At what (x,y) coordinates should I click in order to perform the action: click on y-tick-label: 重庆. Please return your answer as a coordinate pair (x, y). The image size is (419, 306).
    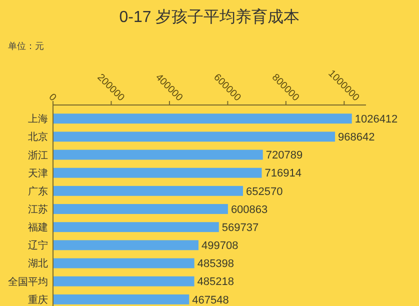
    Looking at the image, I should click on (38, 300).